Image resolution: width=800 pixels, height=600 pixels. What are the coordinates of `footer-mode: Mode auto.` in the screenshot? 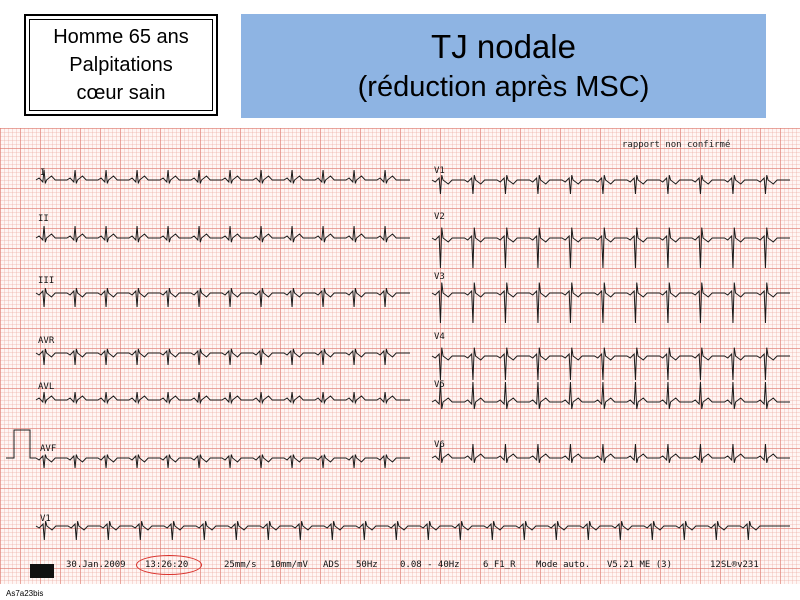 It's located at (563, 565).